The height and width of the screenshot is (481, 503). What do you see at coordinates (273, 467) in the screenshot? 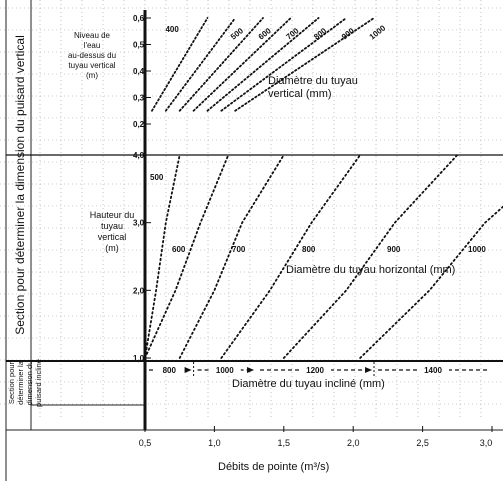
I see `x-axis-label: Débits de pointe (m³/s)` at bounding box center [273, 467].